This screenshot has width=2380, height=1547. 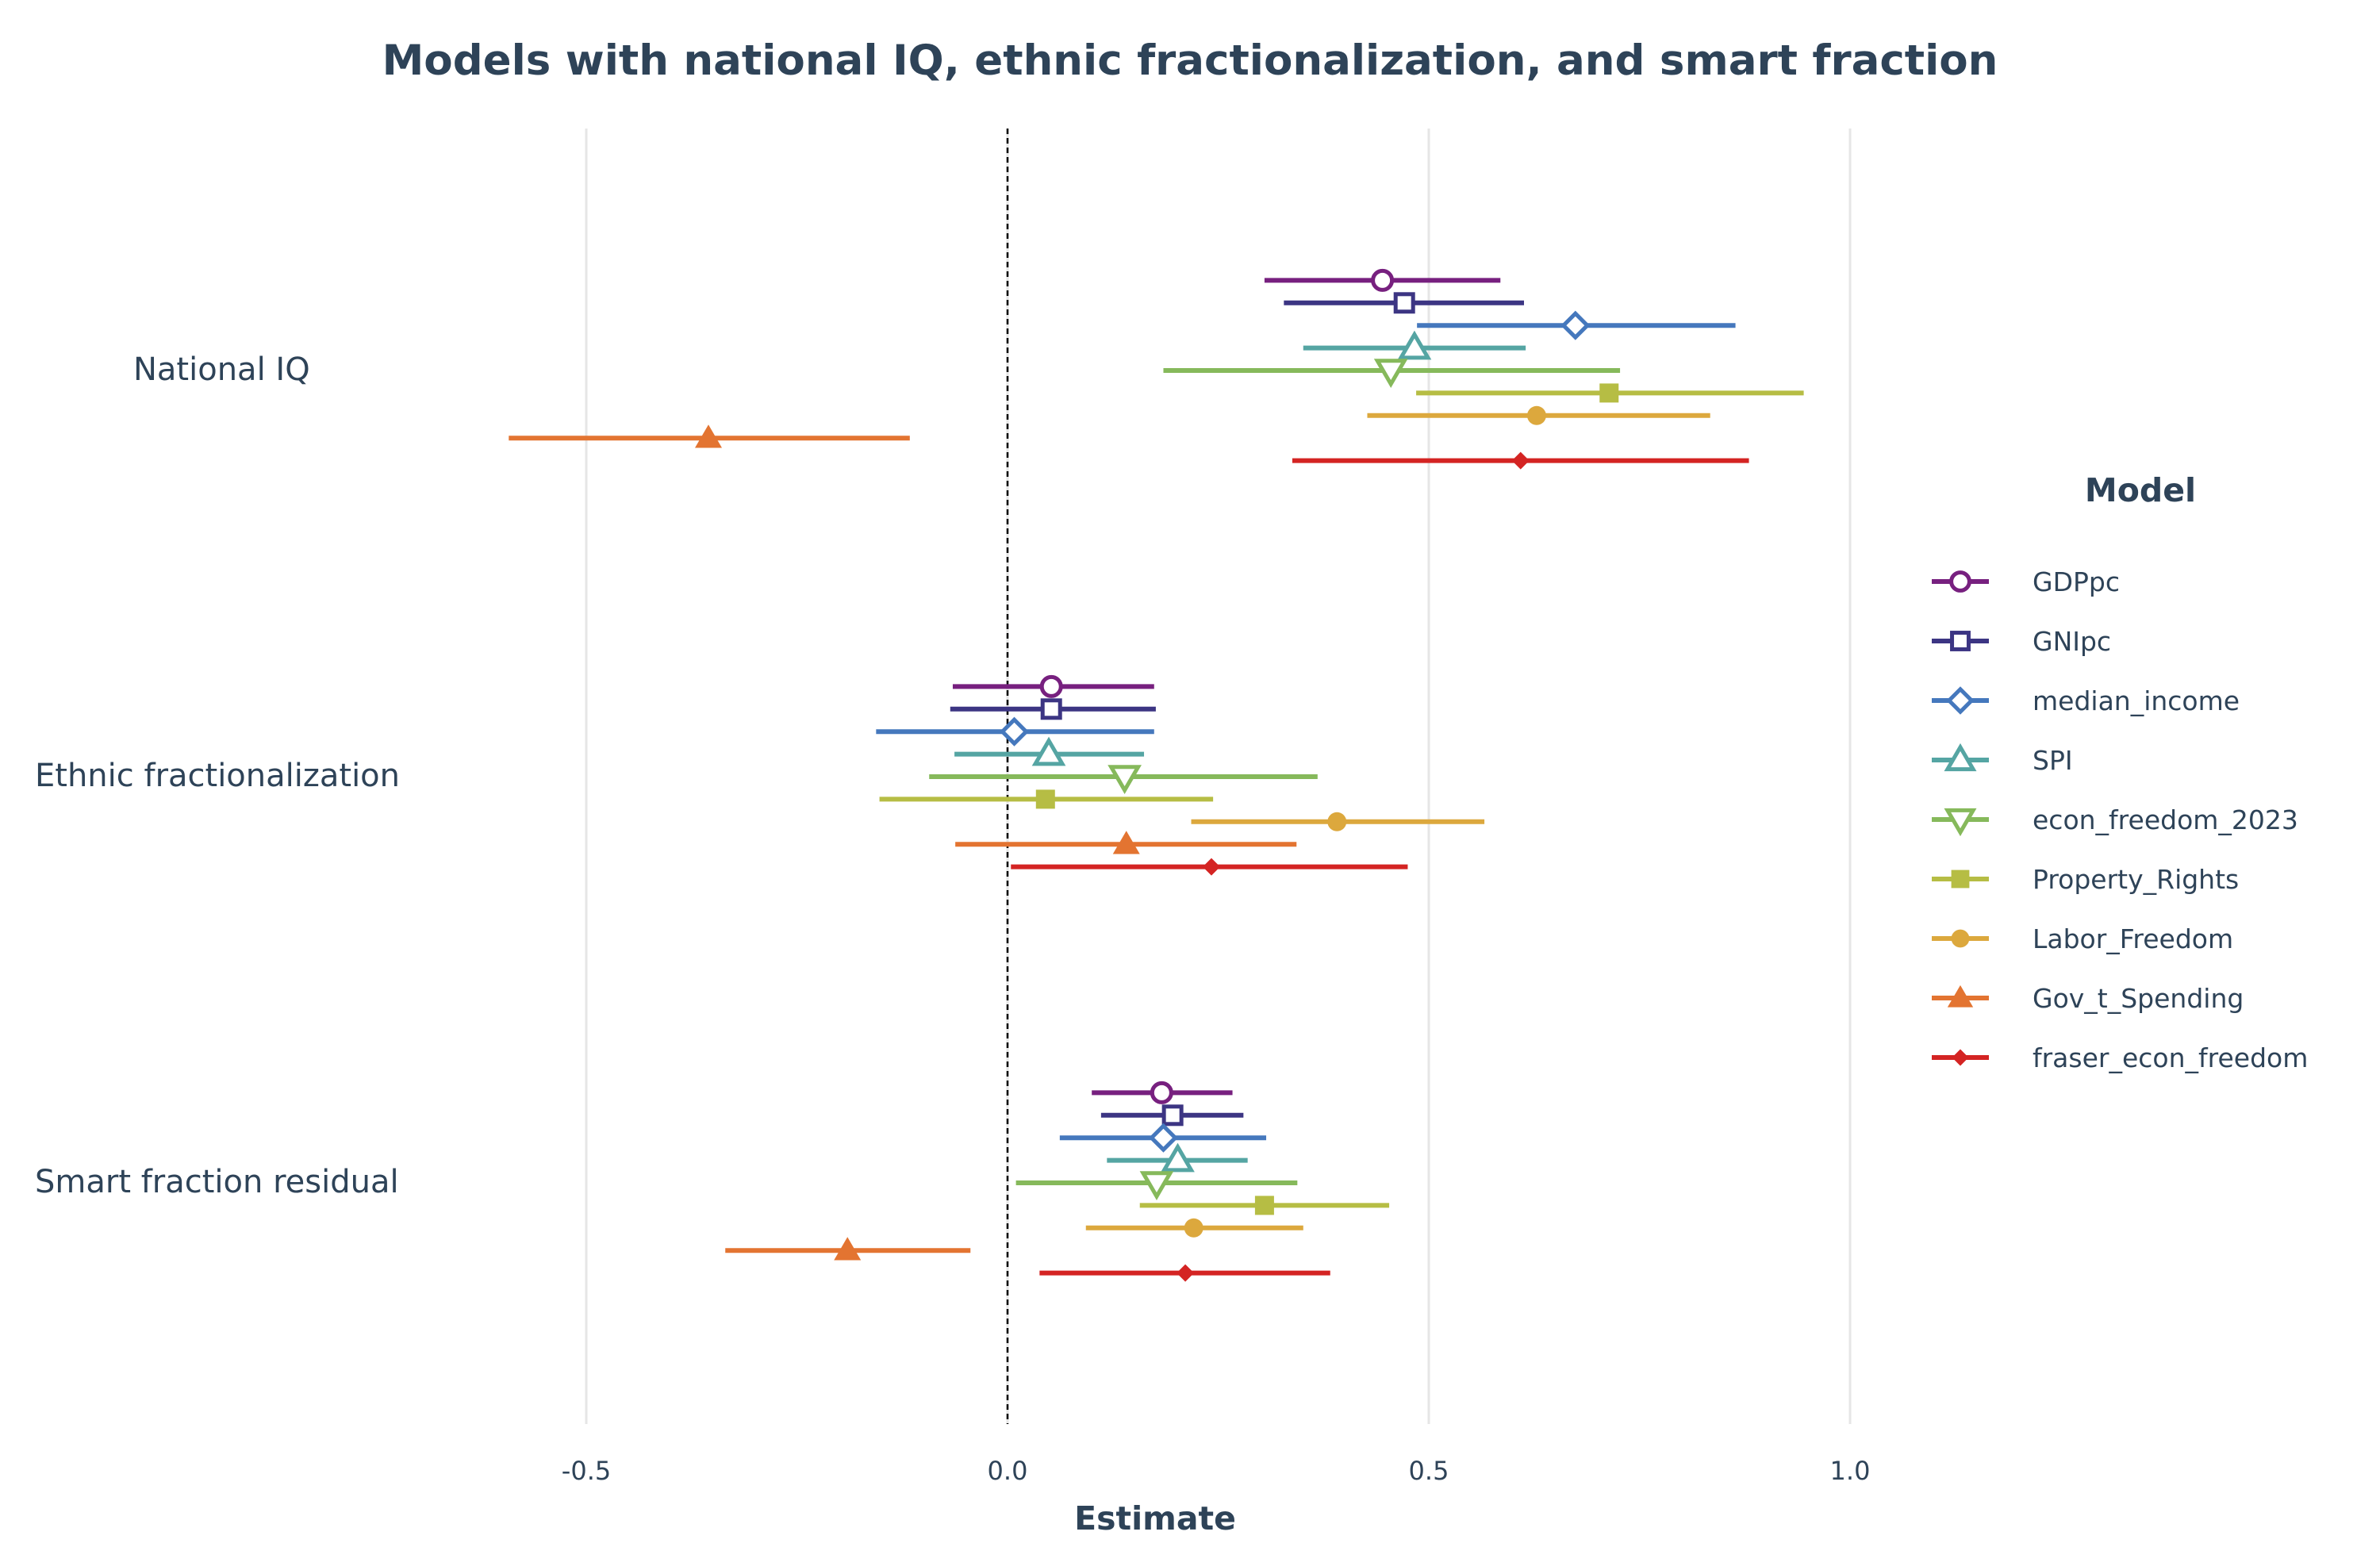 What do you see at coordinates (2021, 641) in the screenshot?
I see `legend-item: GNIpc` at bounding box center [2021, 641].